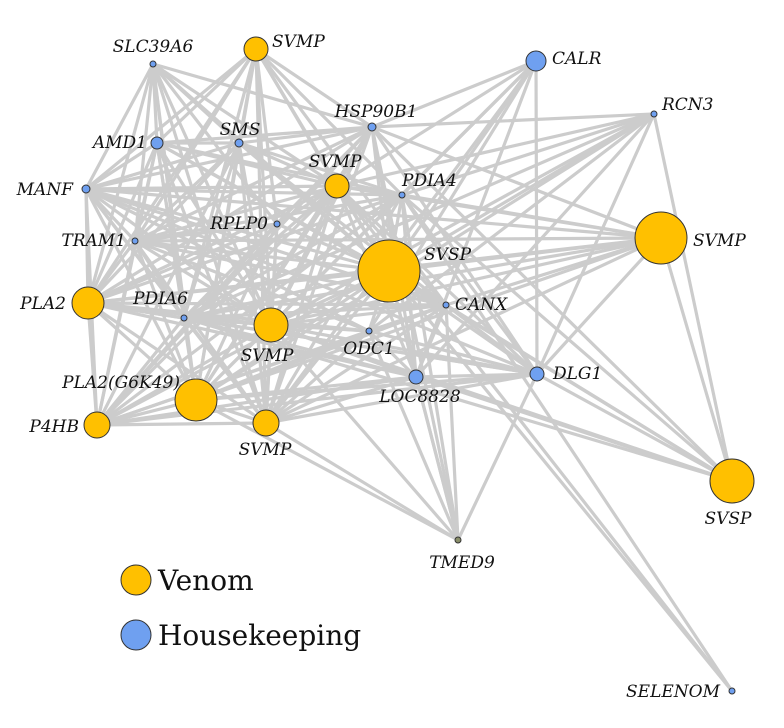  Describe the element at coordinates (376, 112) in the screenshot. I see `node-label-HSP90B1: HSP90B1` at that location.